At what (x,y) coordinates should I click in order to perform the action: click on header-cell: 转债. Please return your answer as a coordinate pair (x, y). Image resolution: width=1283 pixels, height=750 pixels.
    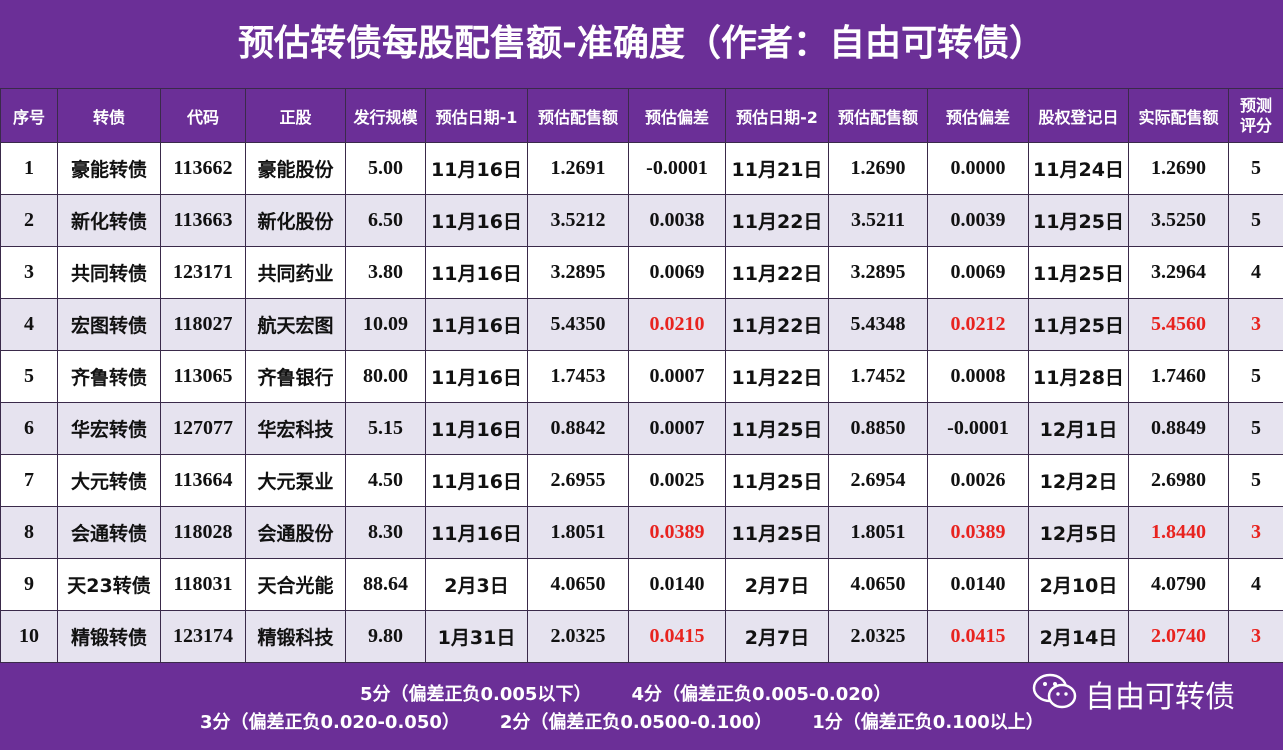
    Looking at the image, I should click on (109, 115).